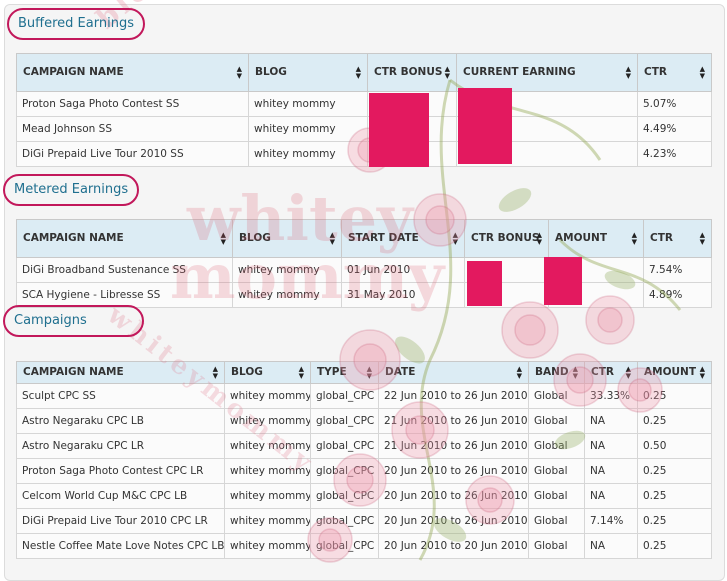  Describe the element at coordinates (674, 104) in the screenshot. I see `cell-ctr: 5.07%` at that location.